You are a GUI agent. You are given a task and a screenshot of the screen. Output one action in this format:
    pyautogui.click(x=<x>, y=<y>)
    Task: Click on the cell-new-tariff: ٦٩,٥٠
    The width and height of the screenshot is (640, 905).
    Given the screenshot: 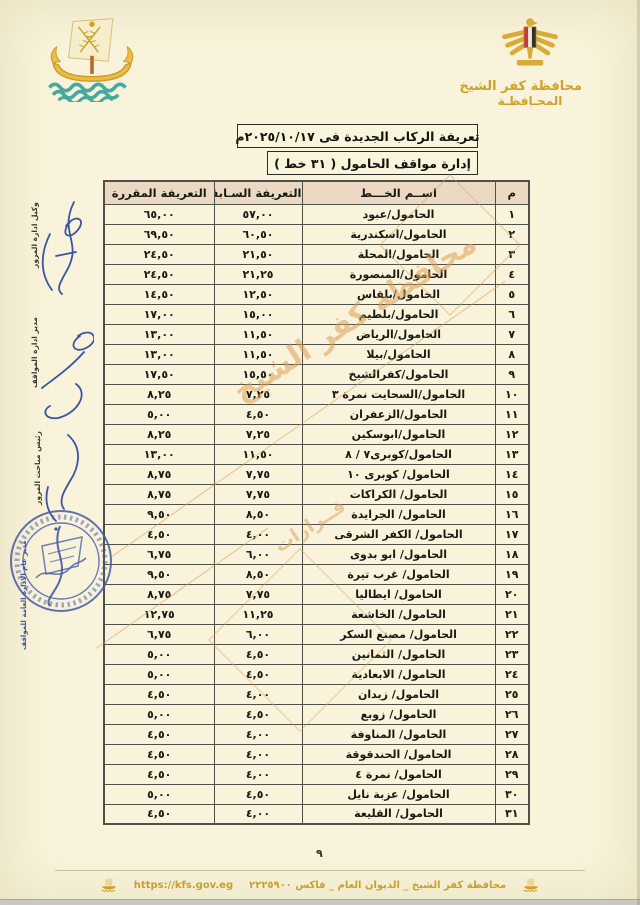 What is the action you would take?
    pyautogui.click(x=159, y=234)
    